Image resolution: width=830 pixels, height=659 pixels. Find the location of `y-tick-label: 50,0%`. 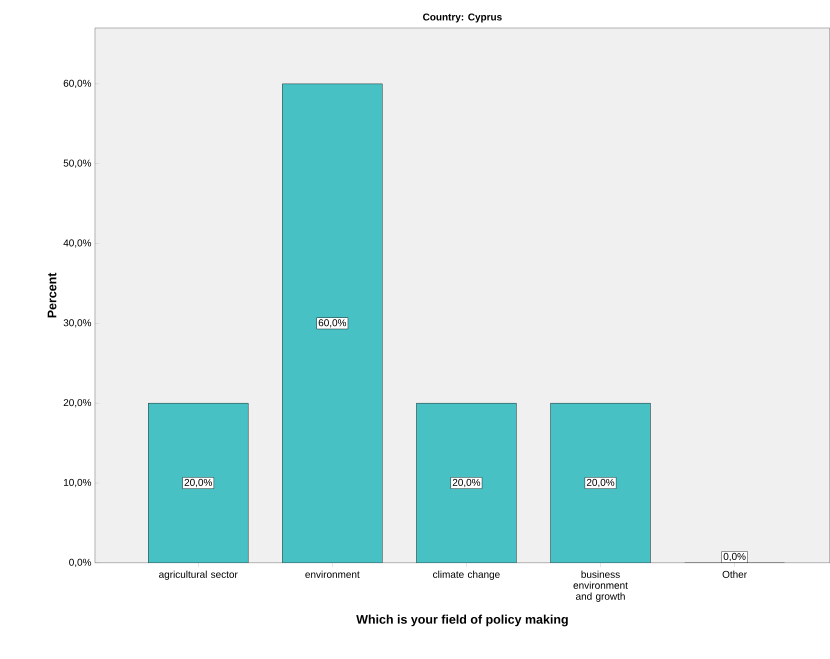

y-tick-label: 50,0% is located at coordinates (78, 164).